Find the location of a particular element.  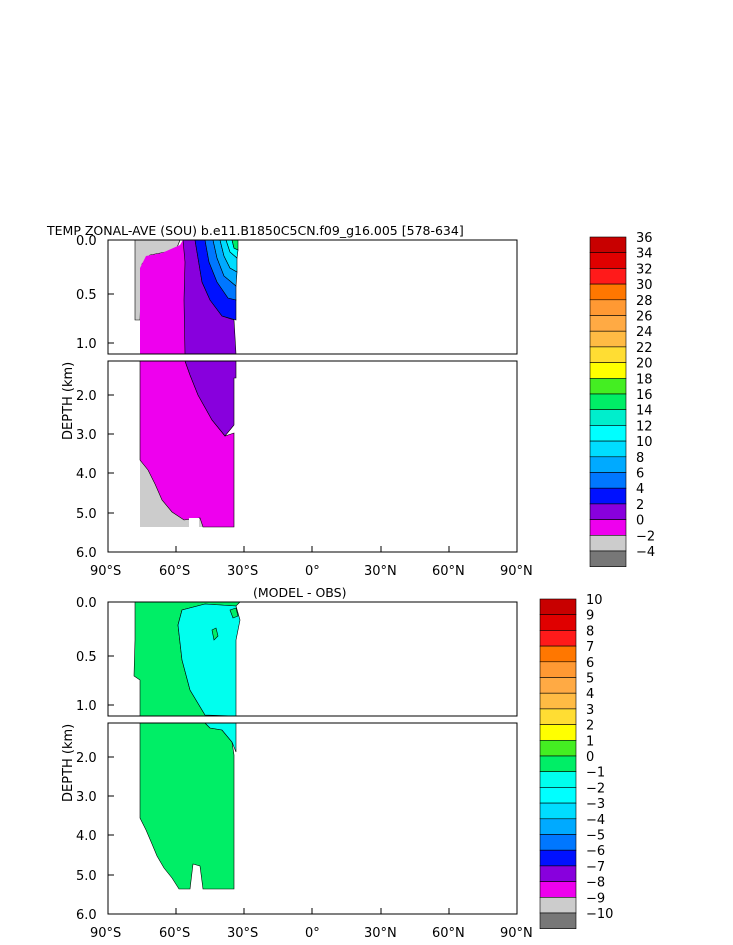

bottom-field-lower is located at coordinates (188, 806).